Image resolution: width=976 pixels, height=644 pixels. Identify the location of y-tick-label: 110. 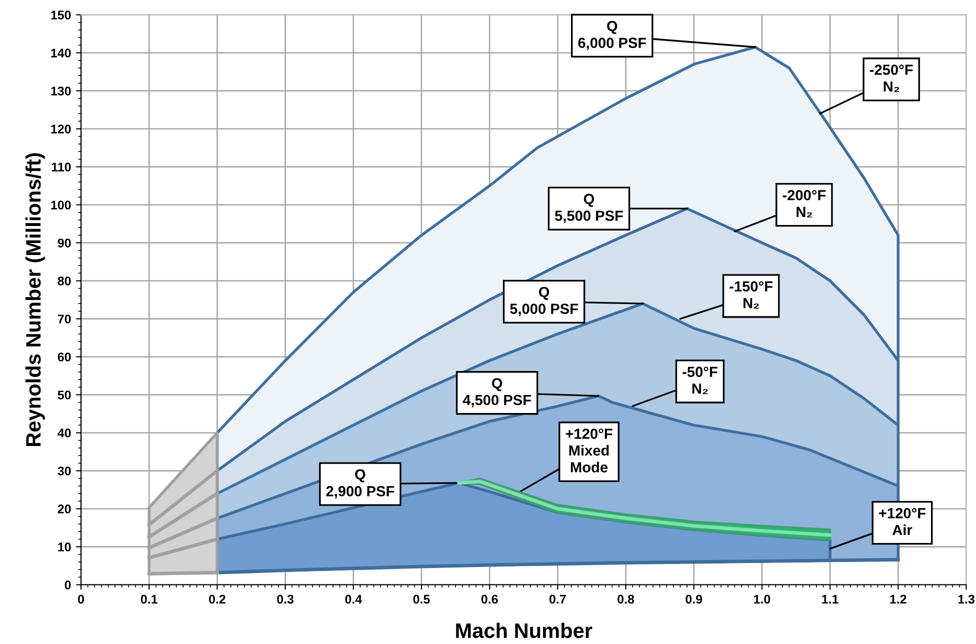
(61, 167).